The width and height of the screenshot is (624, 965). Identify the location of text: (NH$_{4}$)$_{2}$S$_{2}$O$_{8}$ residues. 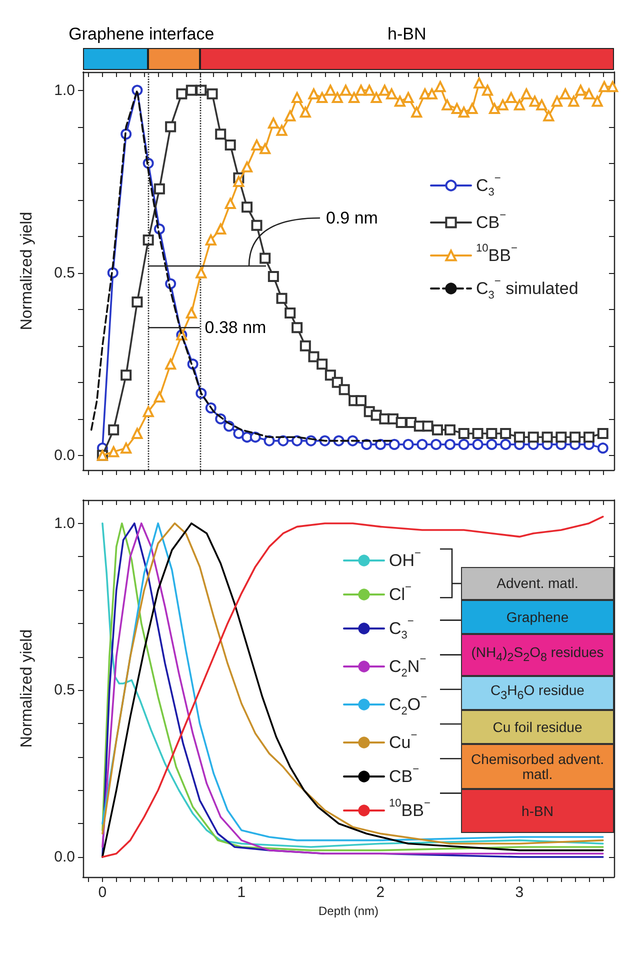
(537, 654).